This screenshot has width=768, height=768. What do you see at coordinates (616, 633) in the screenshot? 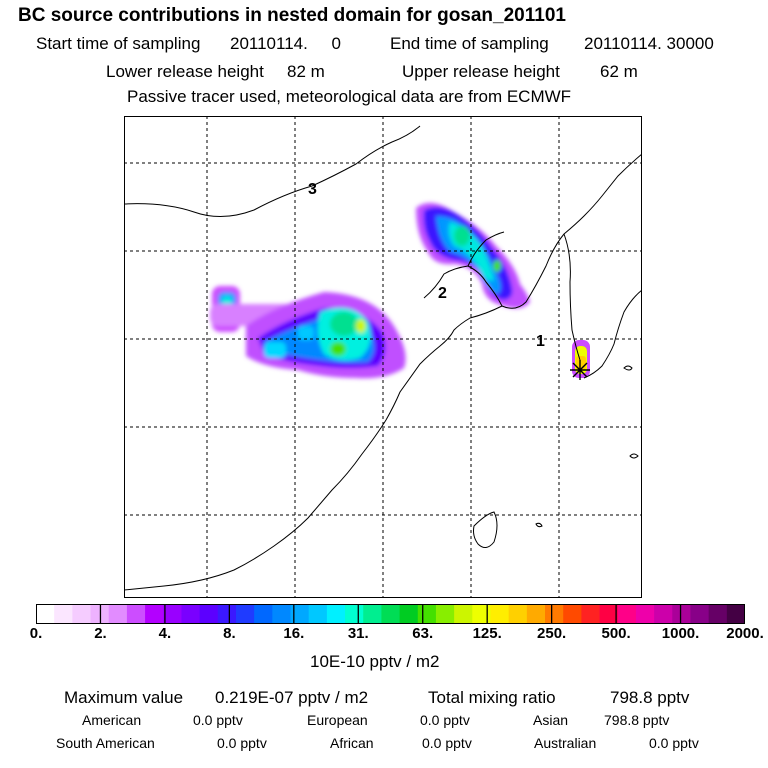
I see `colorbar-tick-label: 500.` at bounding box center [616, 633].